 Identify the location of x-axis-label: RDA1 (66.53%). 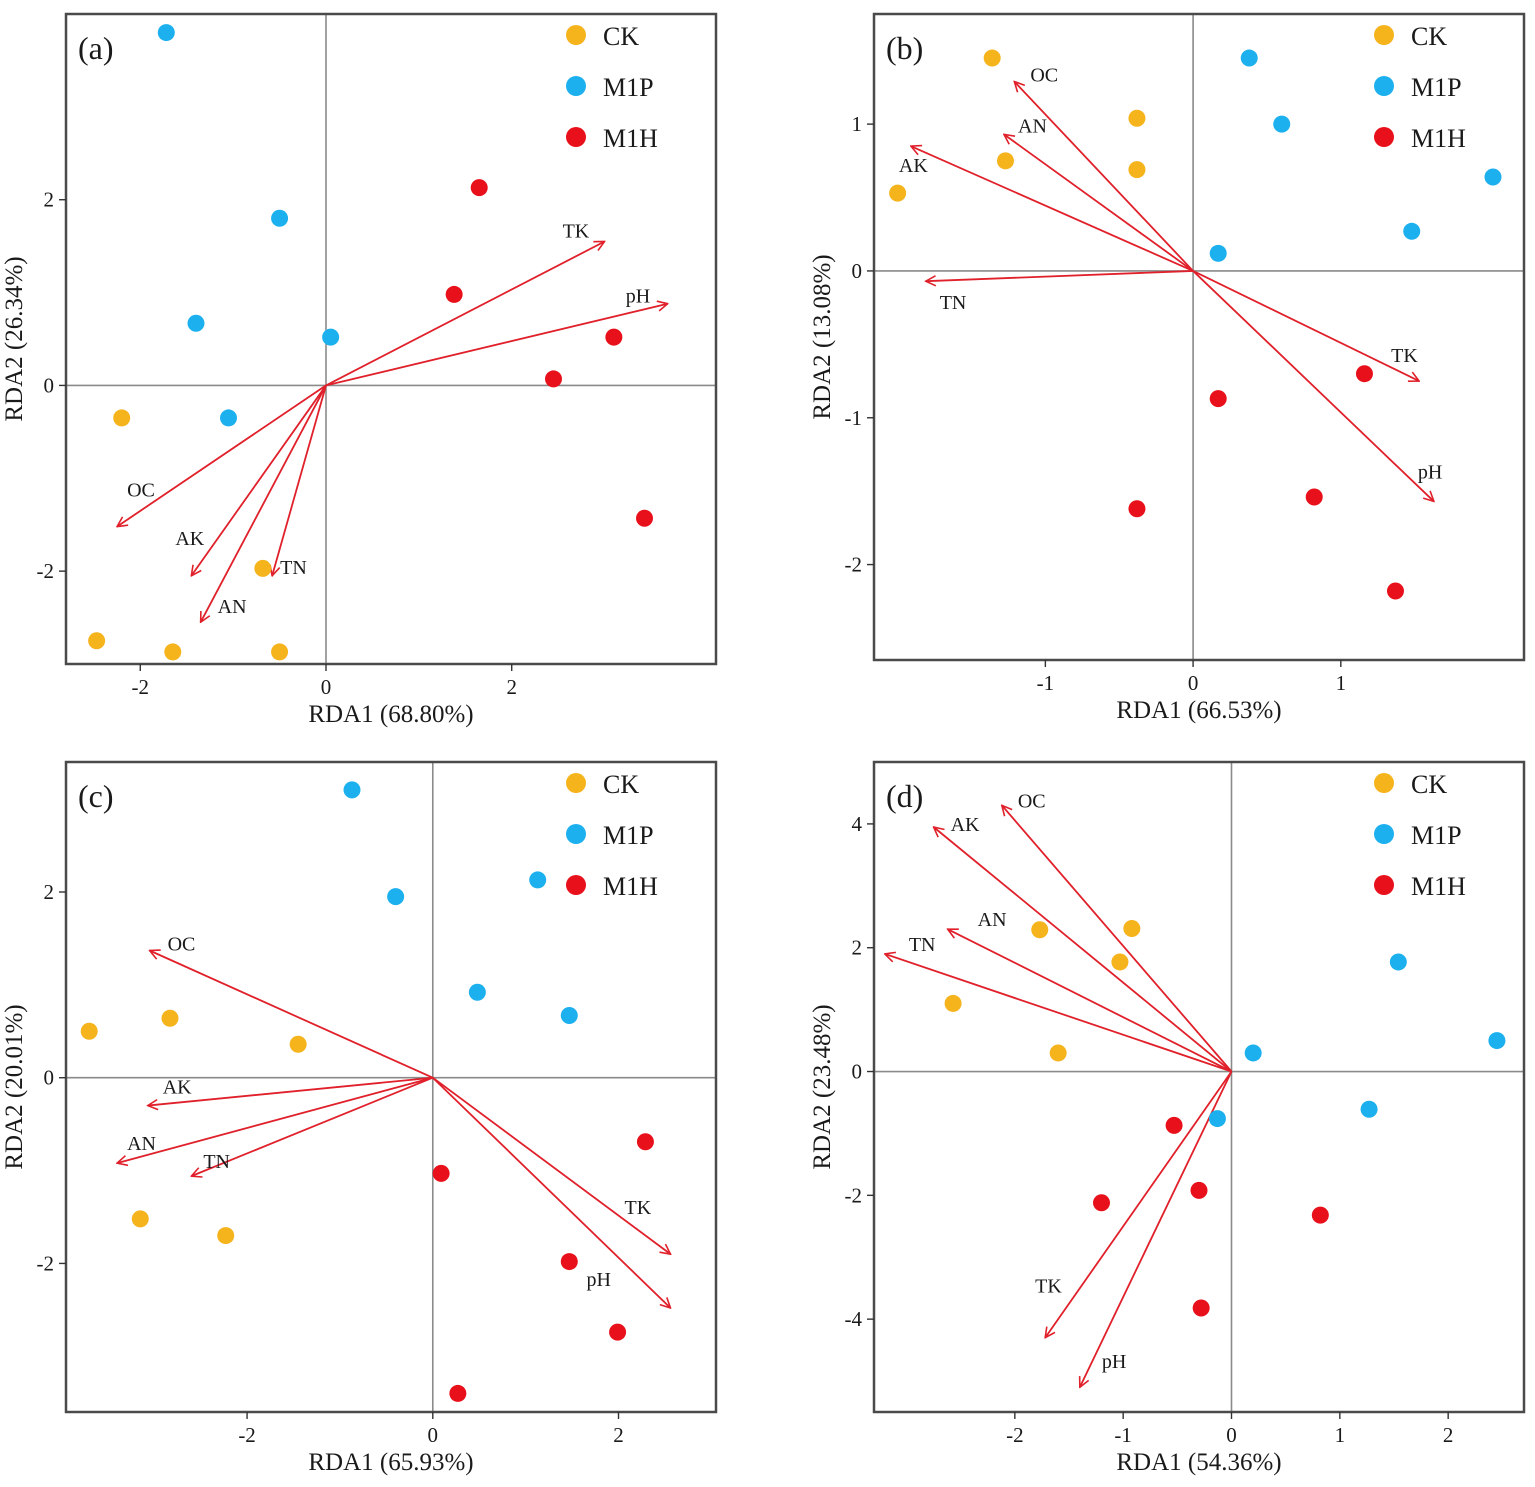
(1198, 710).